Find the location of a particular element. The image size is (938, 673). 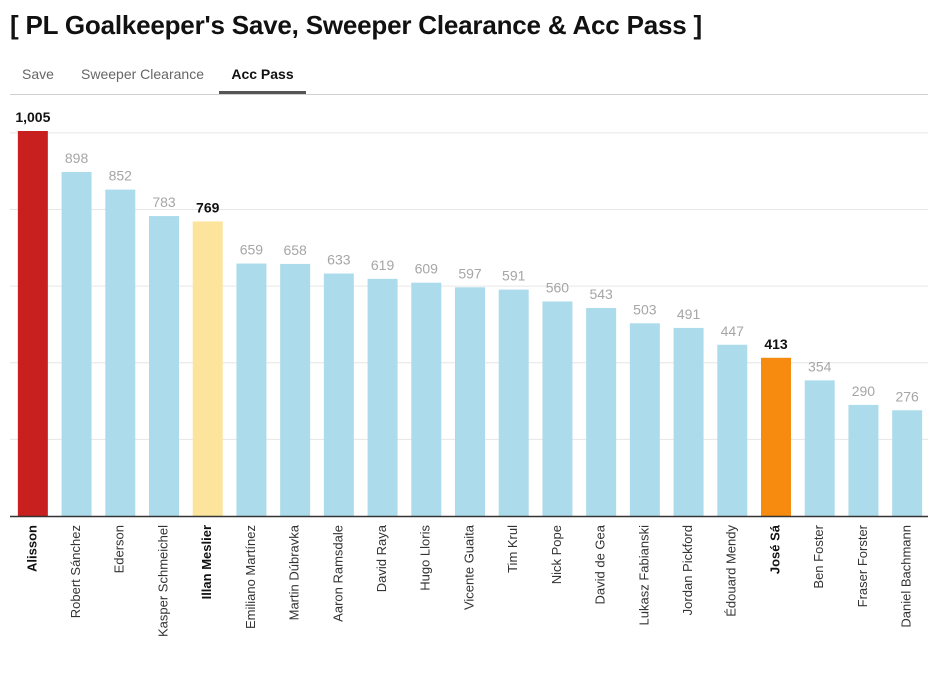

bar-value-label: 597 is located at coordinates (470, 273).